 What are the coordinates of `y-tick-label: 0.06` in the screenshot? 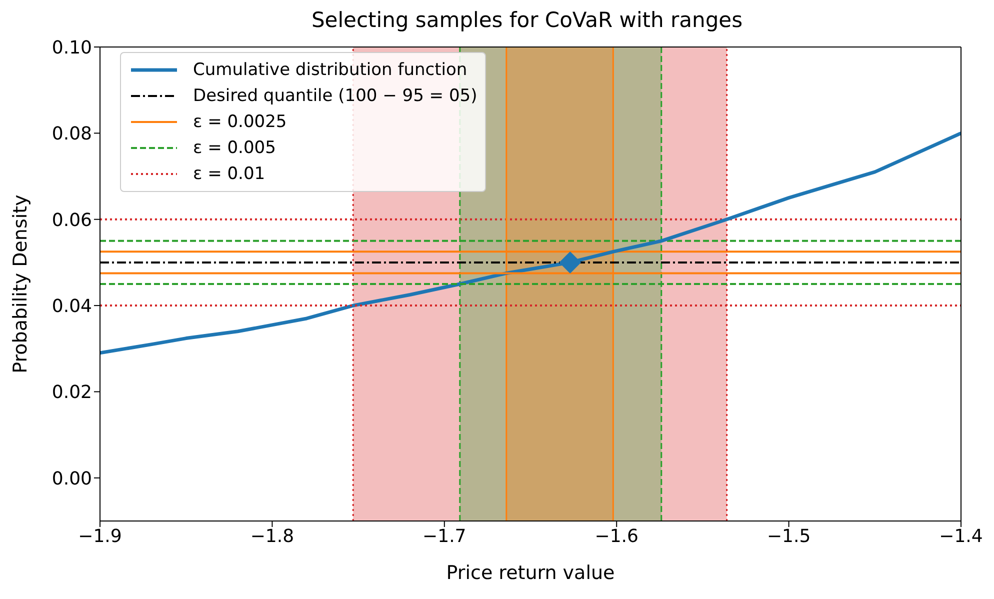 It's located at (72, 220).